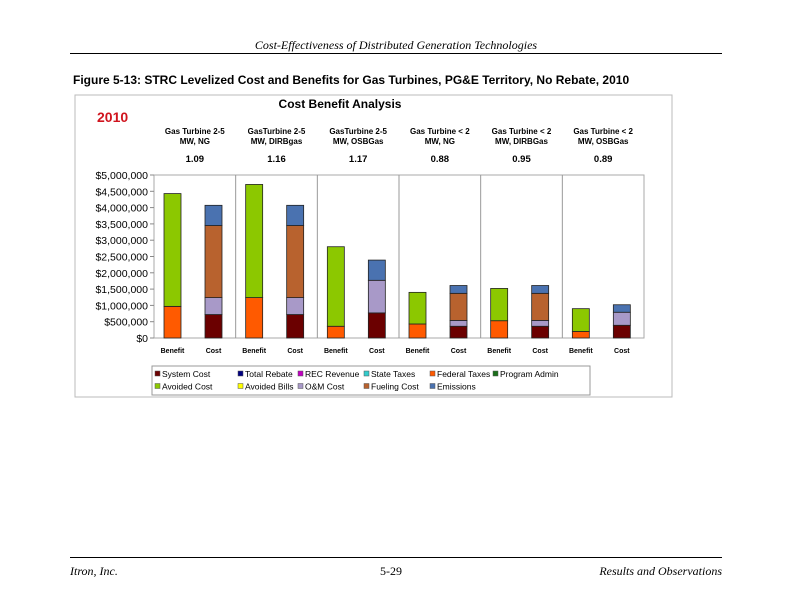 Image resolution: width=792 pixels, height=612 pixels. I want to click on legend-entry: O&M Cost, so click(325, 387).